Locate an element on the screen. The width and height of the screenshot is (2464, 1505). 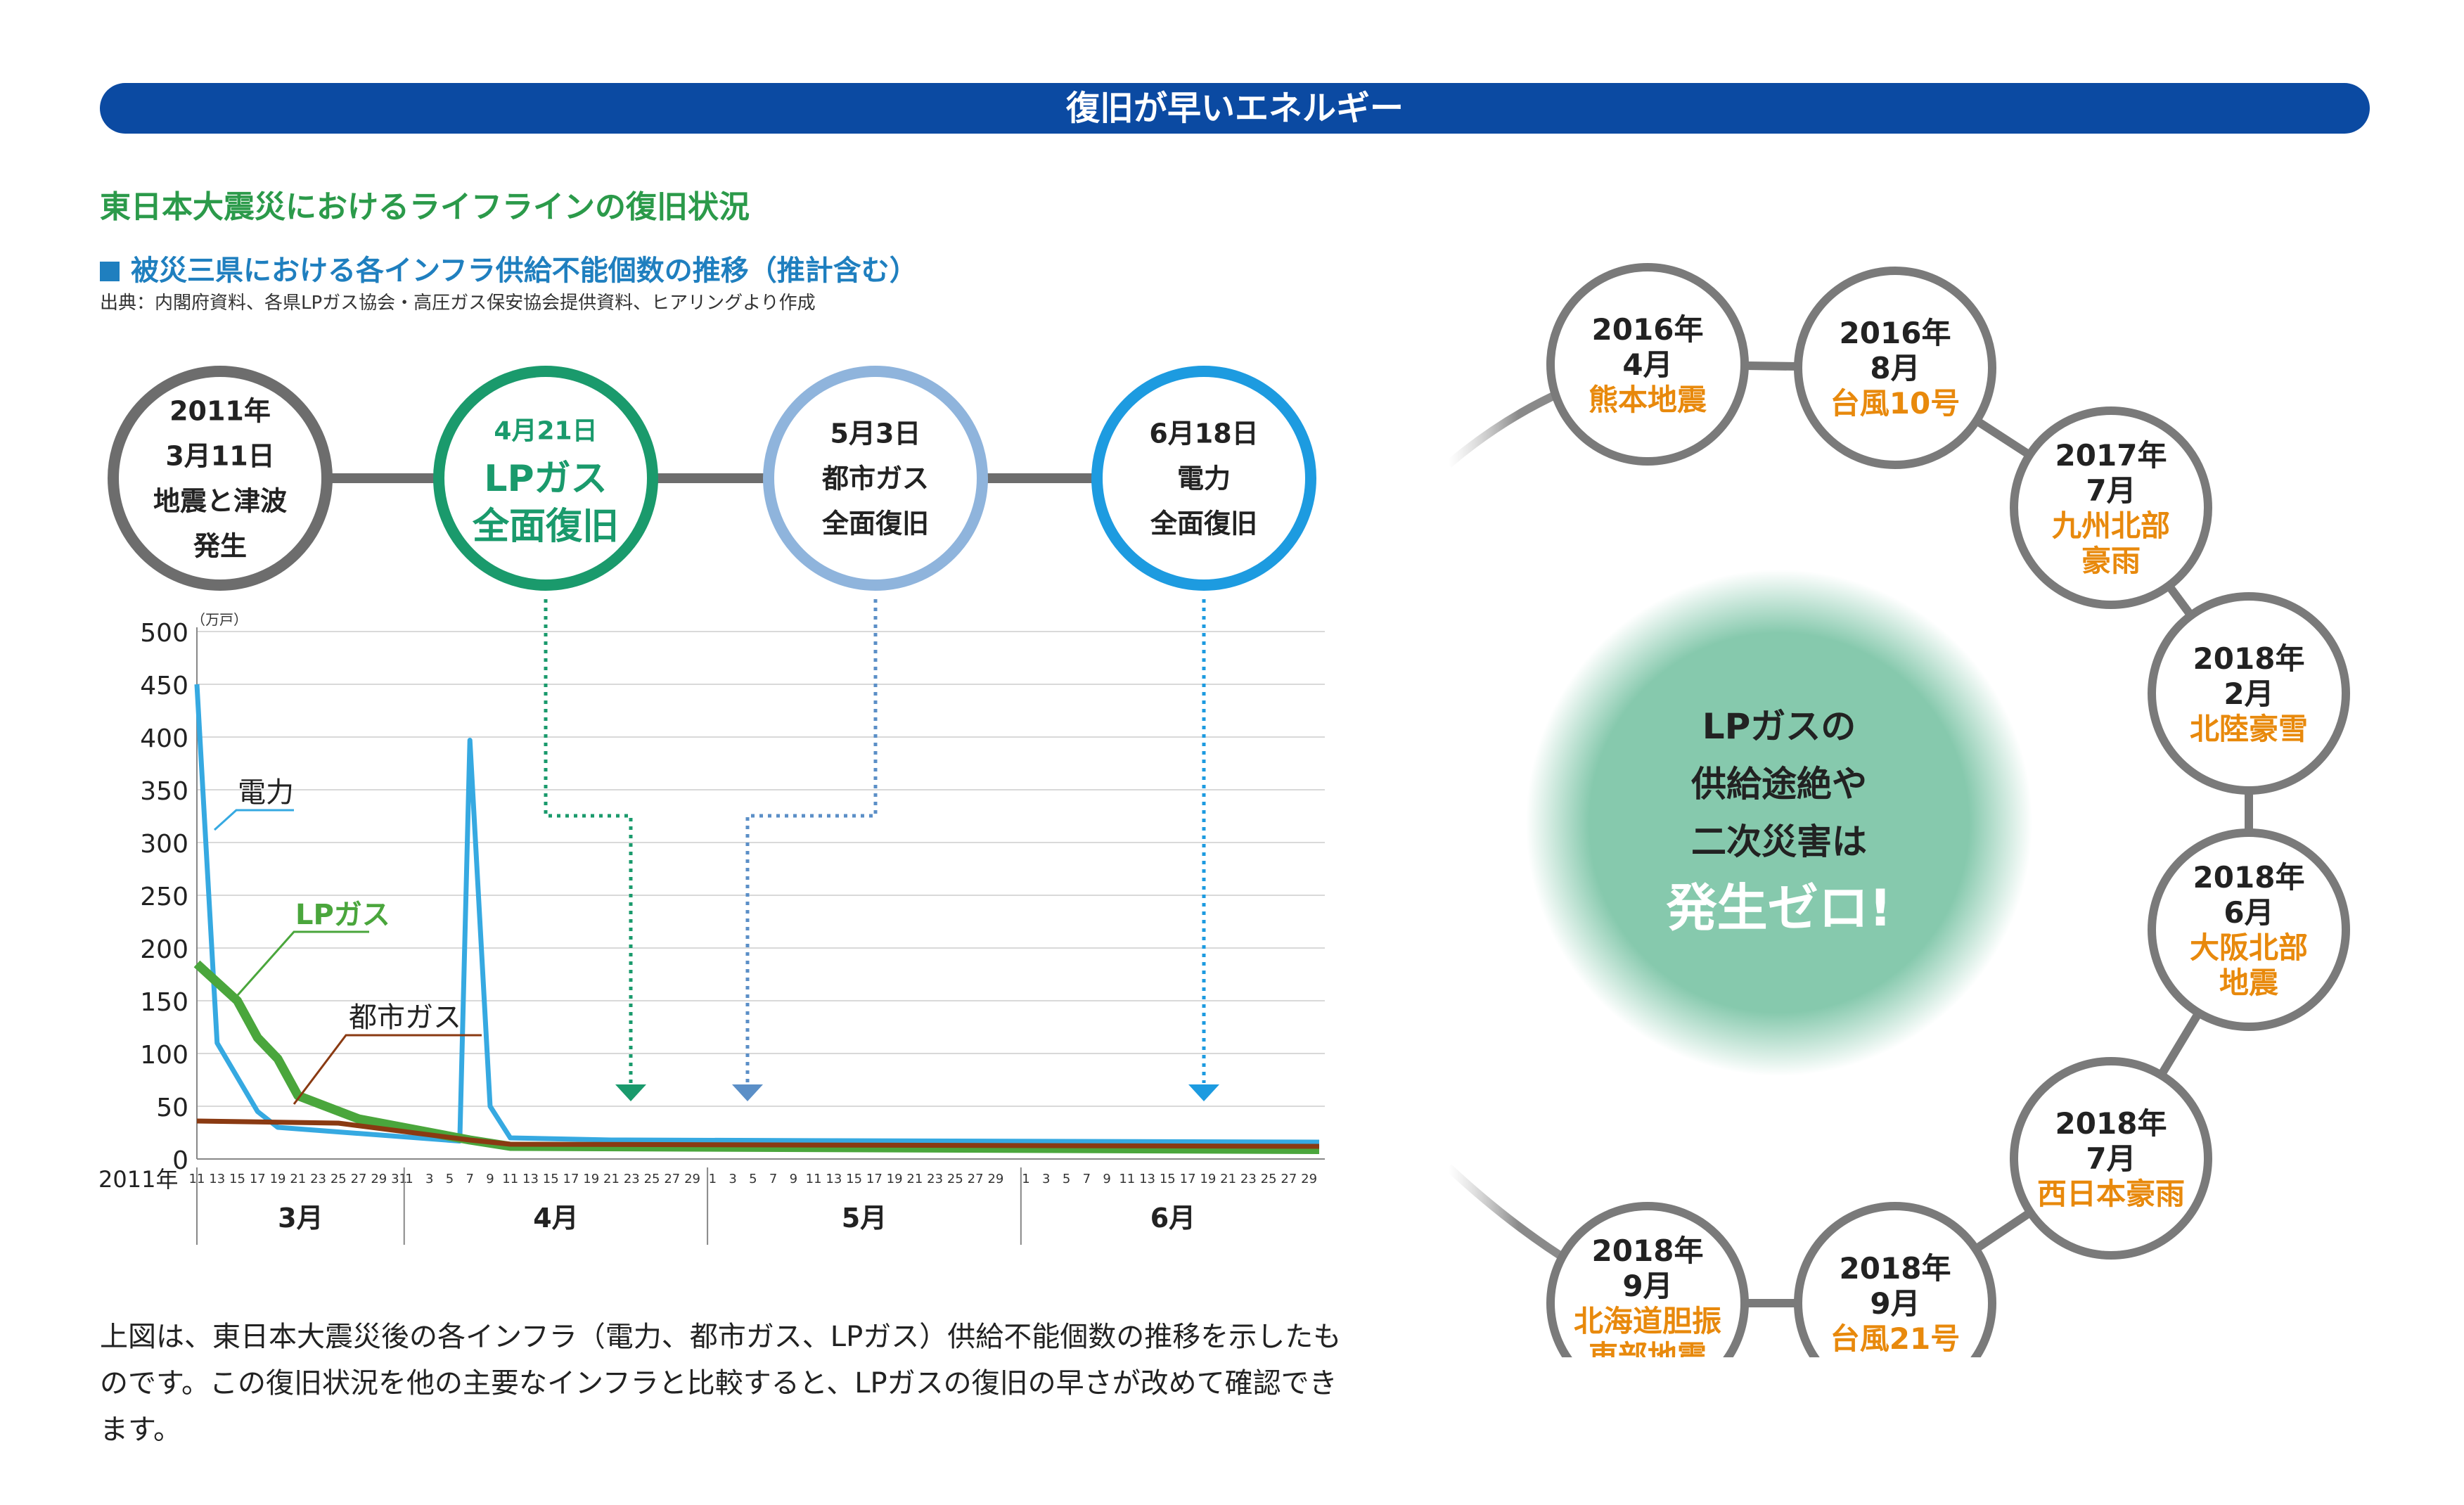
y-tick-label: 100 is located at coordinates (164, 1055).